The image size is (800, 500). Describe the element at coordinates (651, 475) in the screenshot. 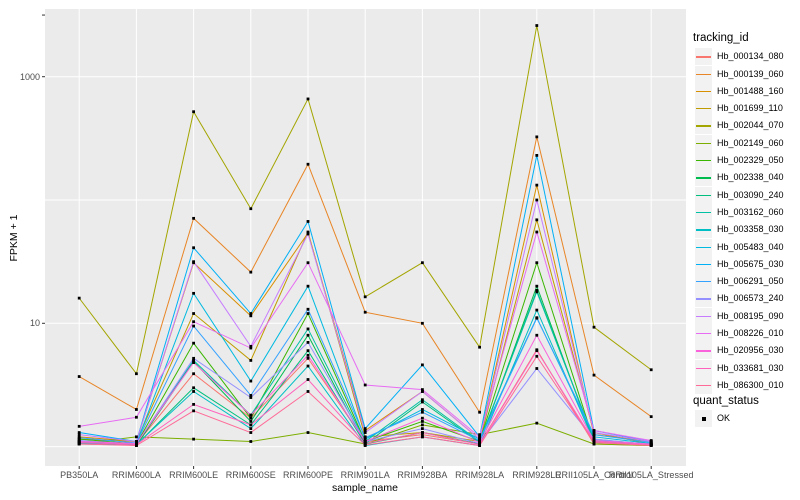

I see `x-tick-label: RRII105LA_Stressed` at that location.